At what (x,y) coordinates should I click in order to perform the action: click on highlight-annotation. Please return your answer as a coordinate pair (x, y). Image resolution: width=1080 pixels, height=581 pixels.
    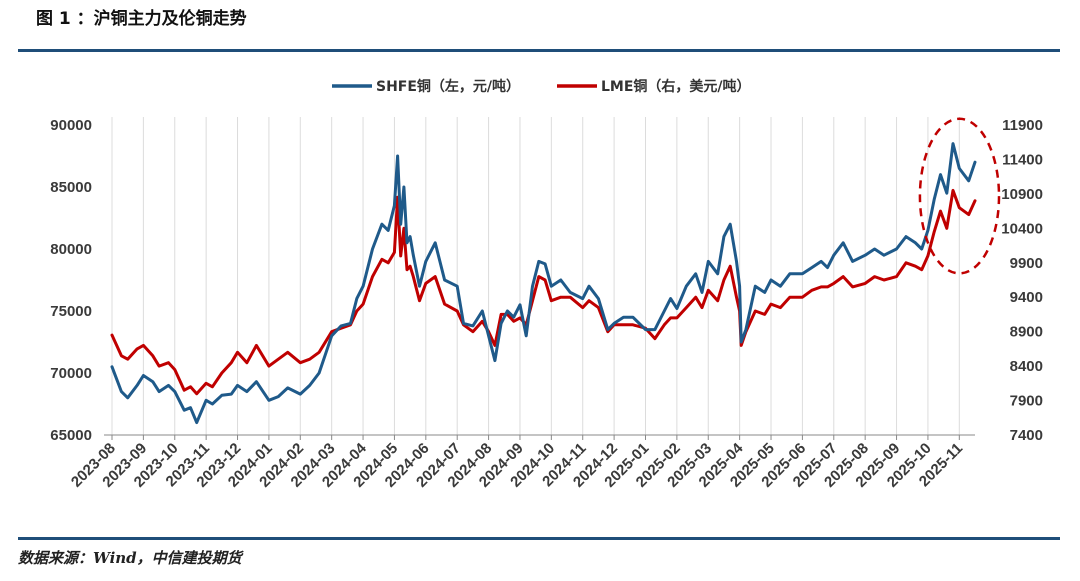
    Looking at the image, I should click on (959, 196).